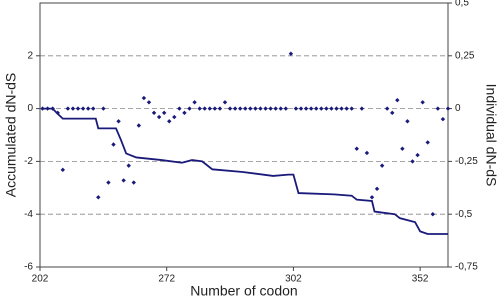 The width and height of the screenshot is (500, 305). I want to click on x-tick-label: 272, so click(166, 279).